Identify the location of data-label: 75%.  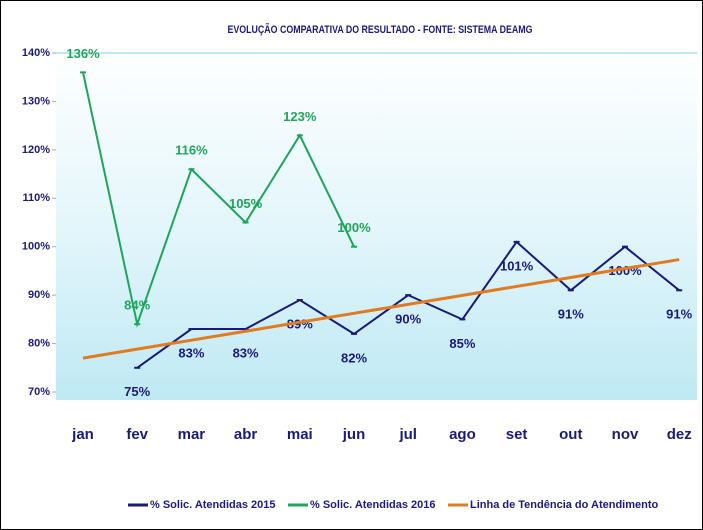
(137, 391).